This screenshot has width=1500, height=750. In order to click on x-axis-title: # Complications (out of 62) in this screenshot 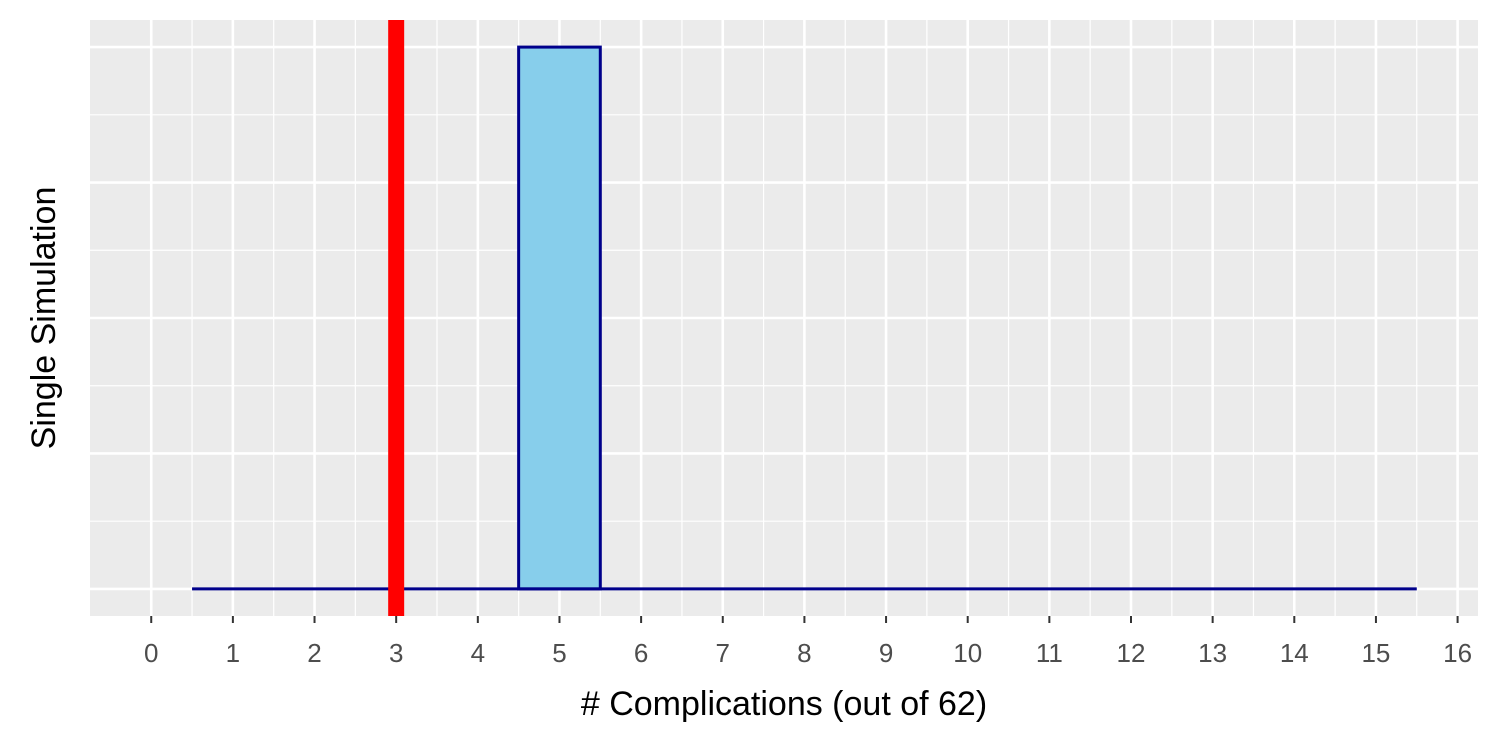, I will do `click(784, 704)`.